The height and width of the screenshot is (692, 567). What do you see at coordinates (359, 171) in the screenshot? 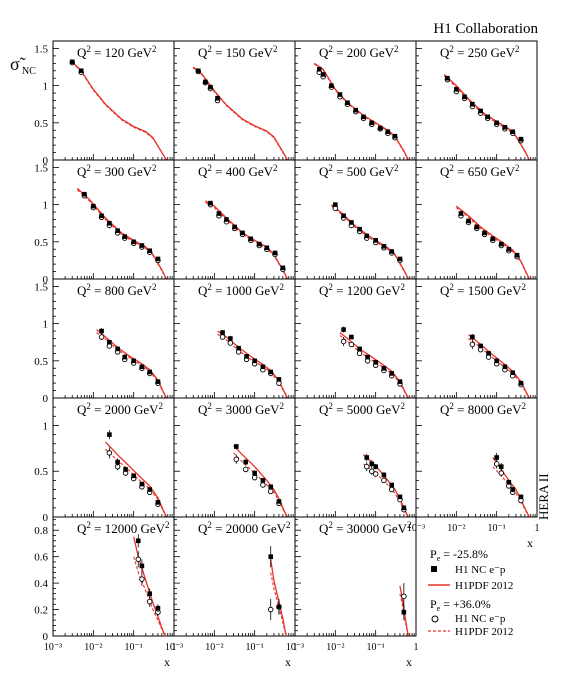
I see `q2-label: Q2 = 500 GeV2` at bounding box center [359, 171].